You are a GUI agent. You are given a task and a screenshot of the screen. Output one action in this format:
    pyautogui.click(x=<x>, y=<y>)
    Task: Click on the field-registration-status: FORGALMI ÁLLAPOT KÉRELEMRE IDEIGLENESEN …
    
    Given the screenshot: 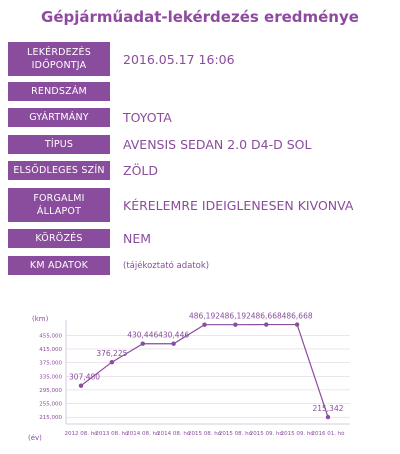 What is the action you would take?
    pyautogui.click(x=200, y=205)
    